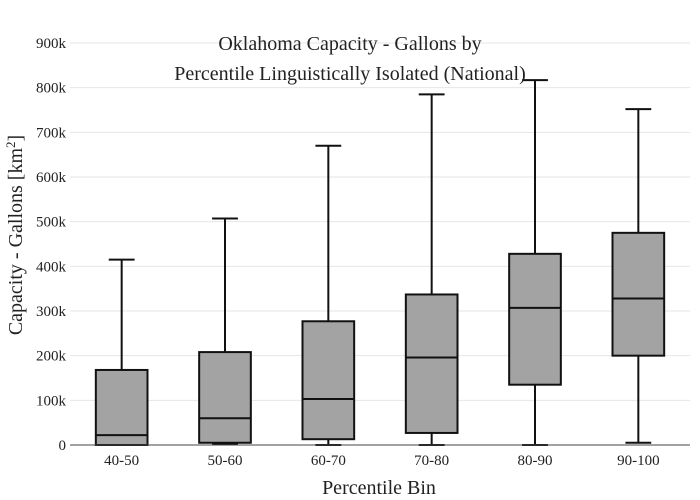  I want to click on y-axis-unit-superscript: 2, so click(10, 144).